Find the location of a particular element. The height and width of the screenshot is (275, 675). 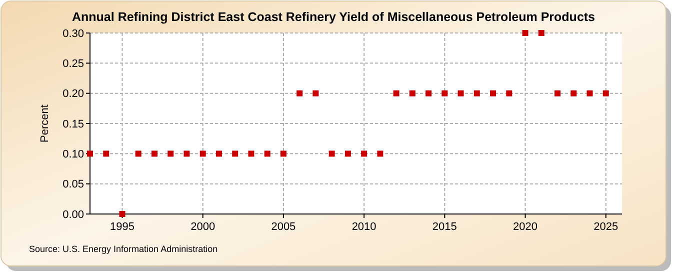

y-tick-label: 0.15 is located at coordinates (73, 124).